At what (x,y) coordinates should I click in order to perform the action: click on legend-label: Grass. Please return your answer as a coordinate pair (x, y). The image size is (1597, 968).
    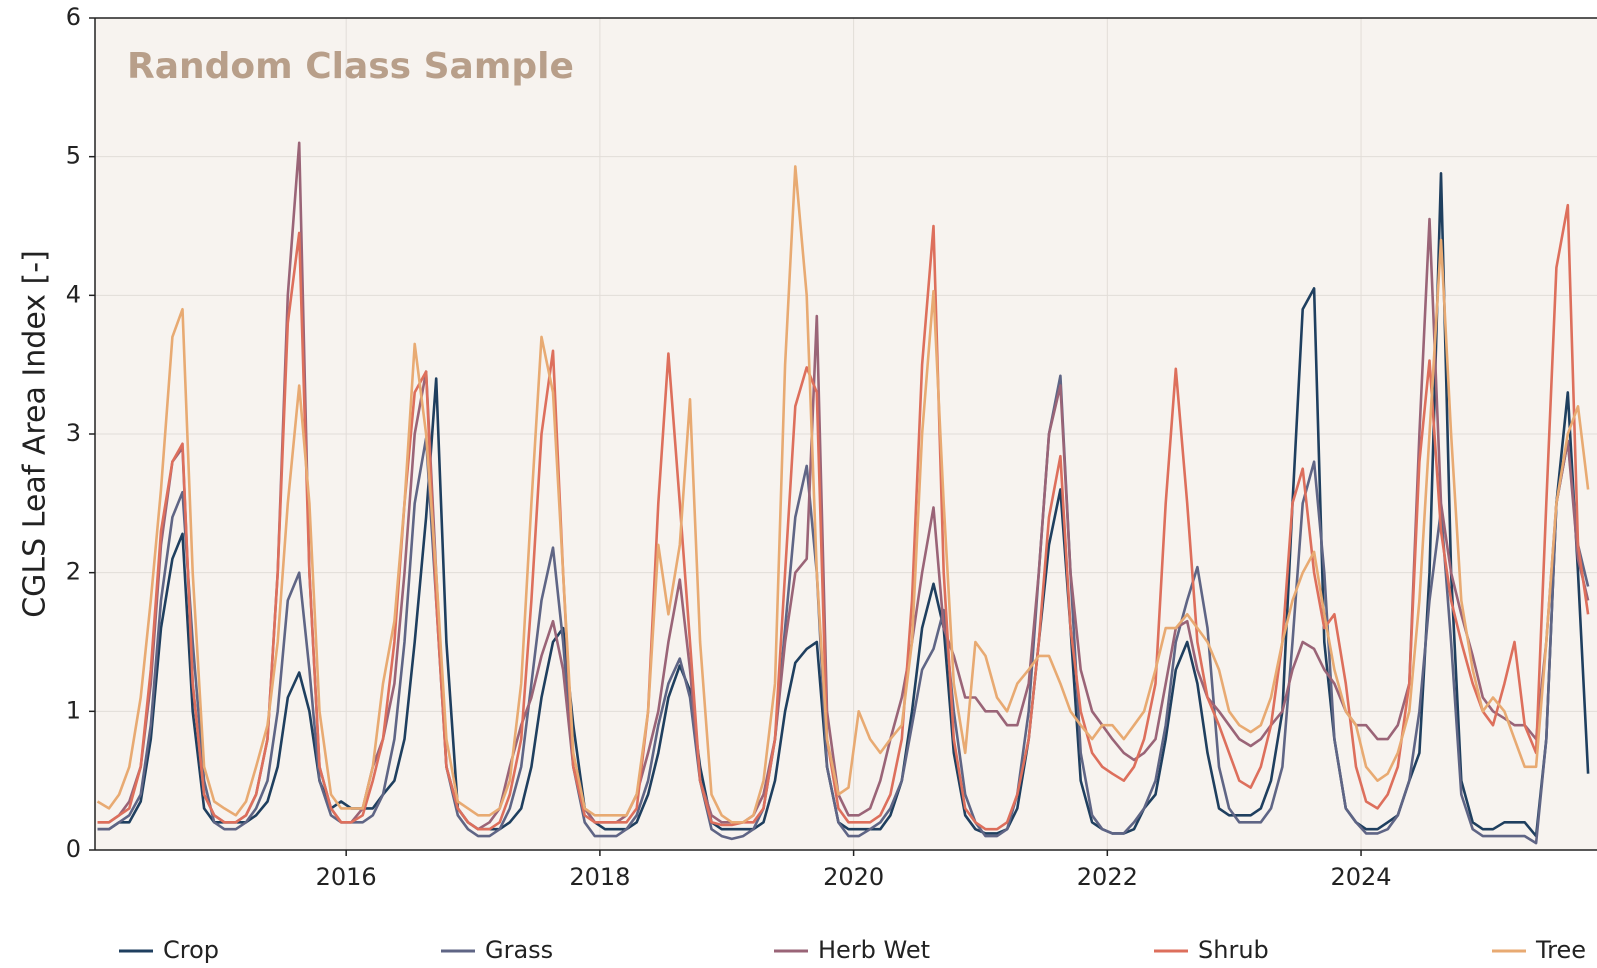
    Looking at the image, I should click on (519, 950).